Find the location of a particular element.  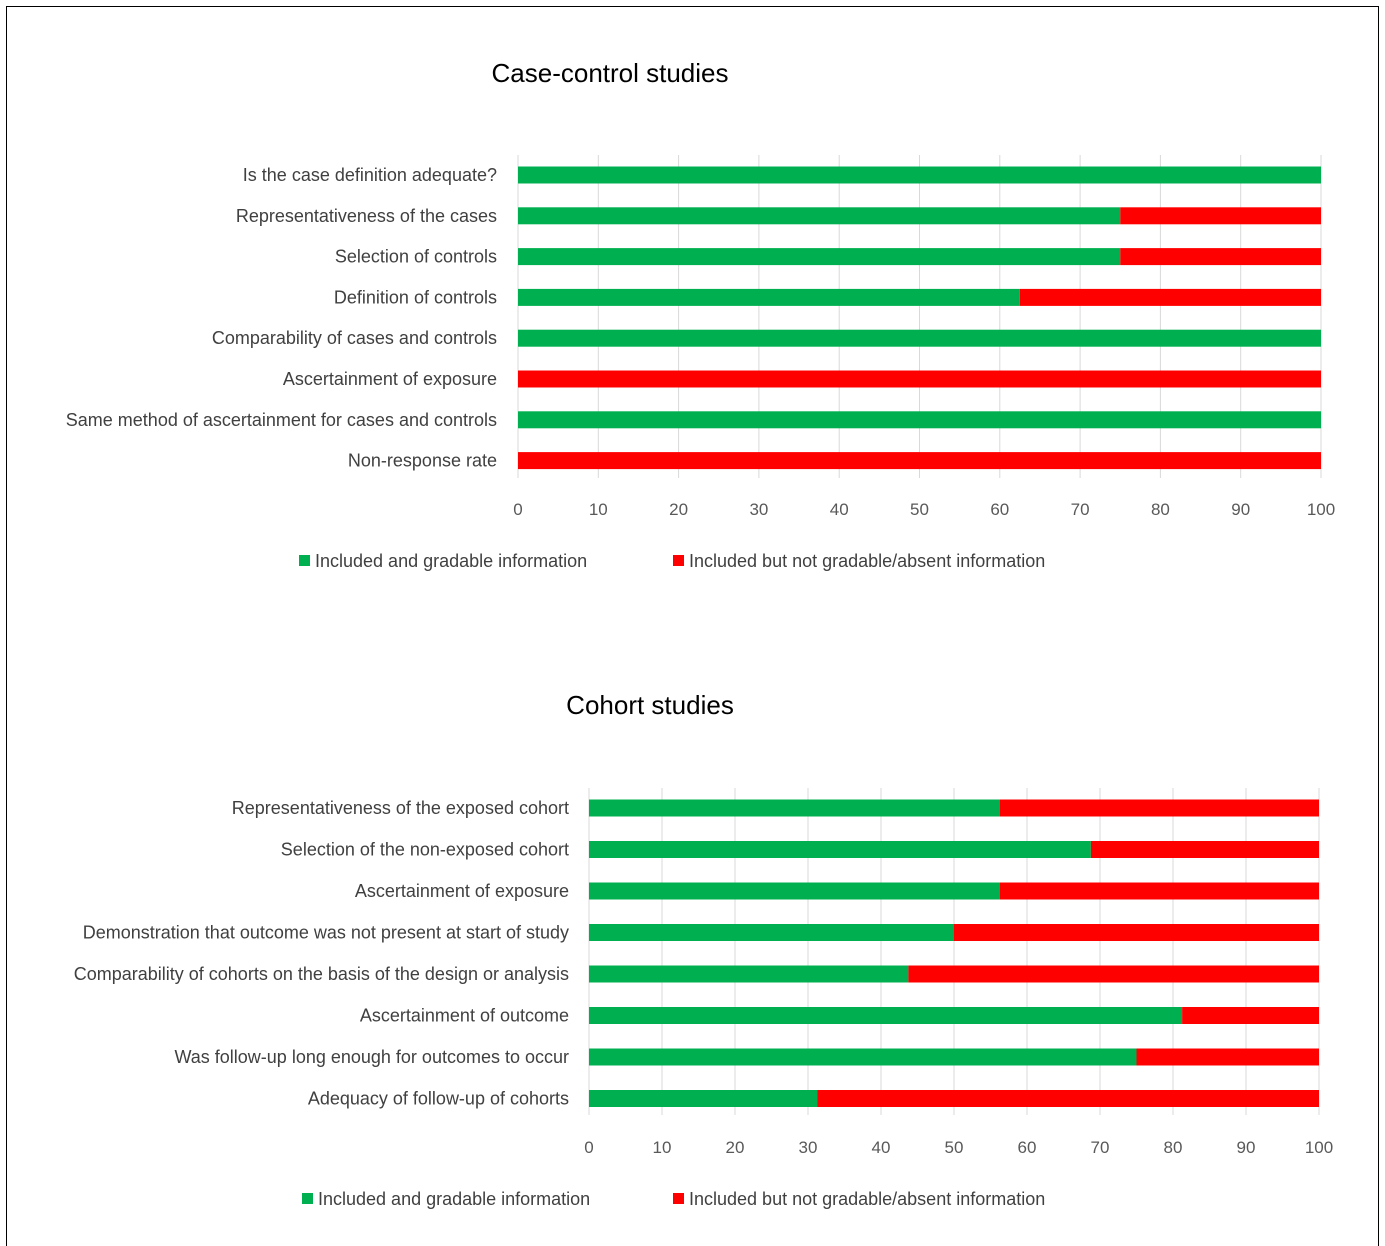

category-label: Non-response rate is located at coordinates (422, 461).